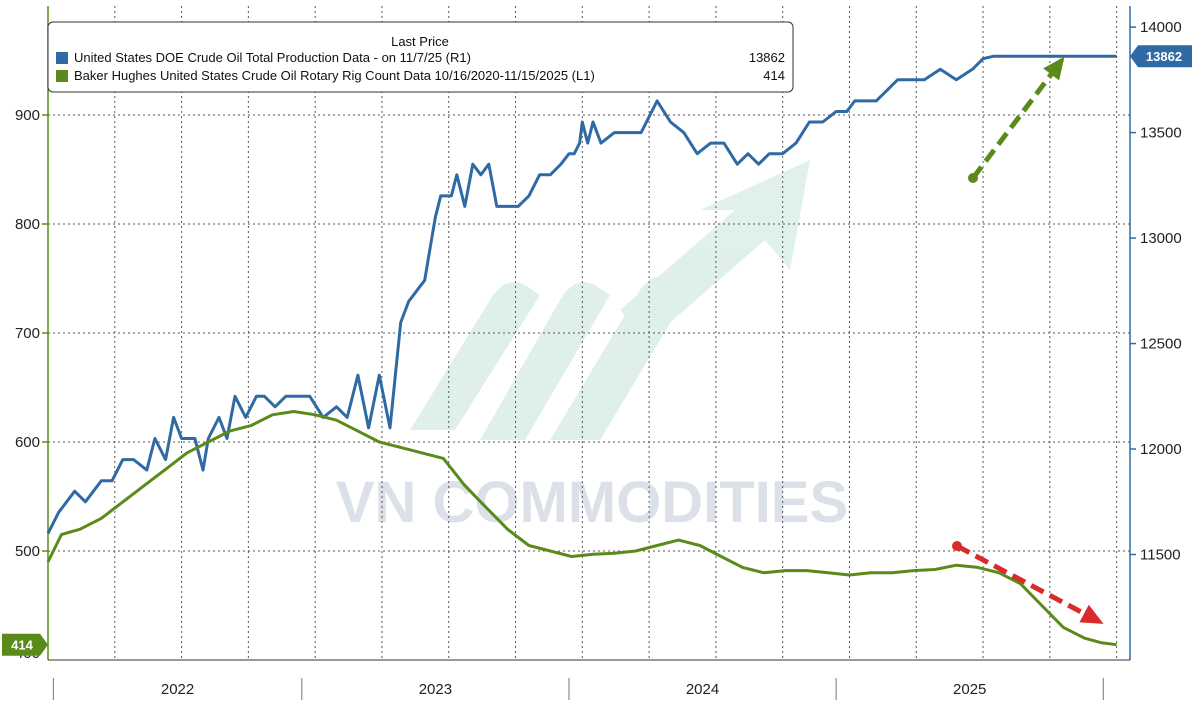 The image size is (1200, 703). I want to click on left-tick-label: 800, so click(27, 224).